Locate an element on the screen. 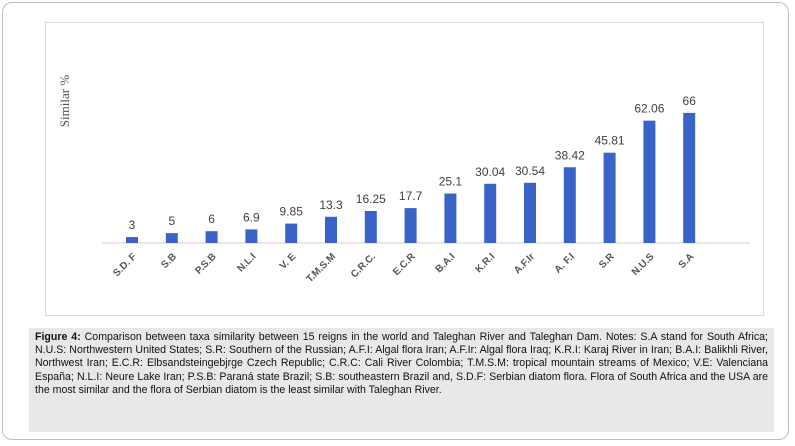 Image resolution: width=795 pixels, height=446 pixels. x-tick-label-14: S.A is located at coordinates (687, 261).